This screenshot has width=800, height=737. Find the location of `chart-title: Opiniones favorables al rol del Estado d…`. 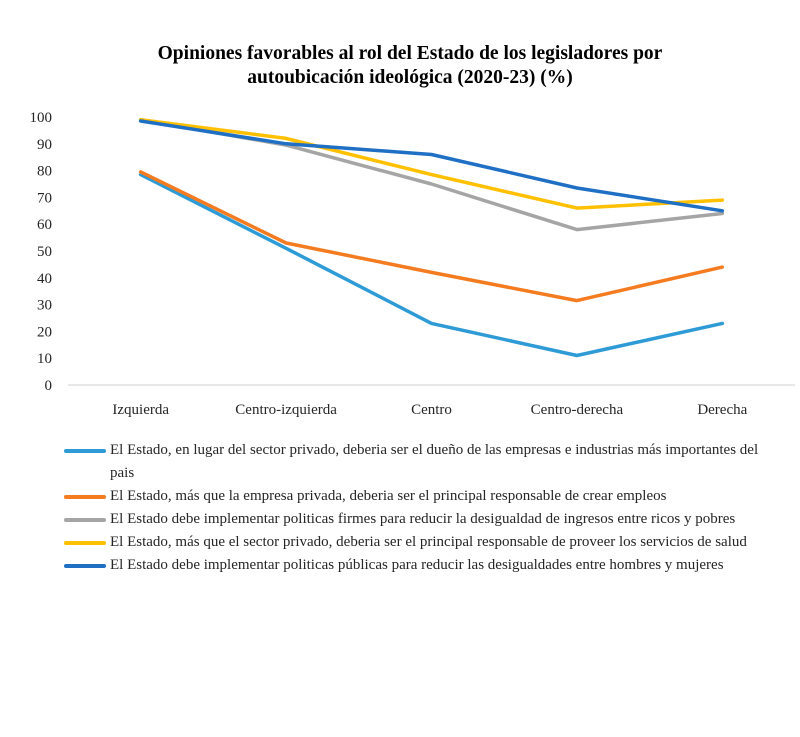

chart-title: Opiniones favorables al rol del Estado d… is located at coordinates (410, 66).